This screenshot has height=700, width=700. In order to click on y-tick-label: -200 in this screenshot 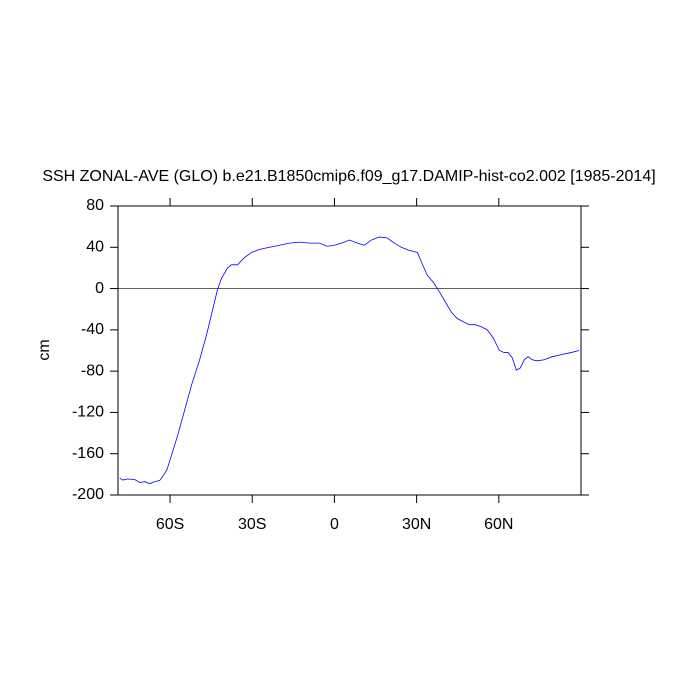, I will do `click(88, 494)`.